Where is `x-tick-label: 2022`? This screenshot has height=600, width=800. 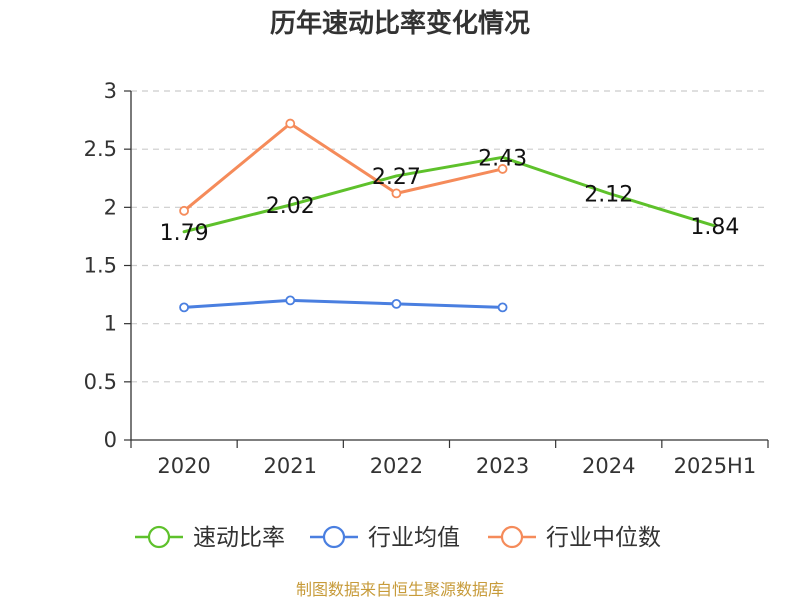 x-tick-label: 2022 is located at coordinates (396, 466).